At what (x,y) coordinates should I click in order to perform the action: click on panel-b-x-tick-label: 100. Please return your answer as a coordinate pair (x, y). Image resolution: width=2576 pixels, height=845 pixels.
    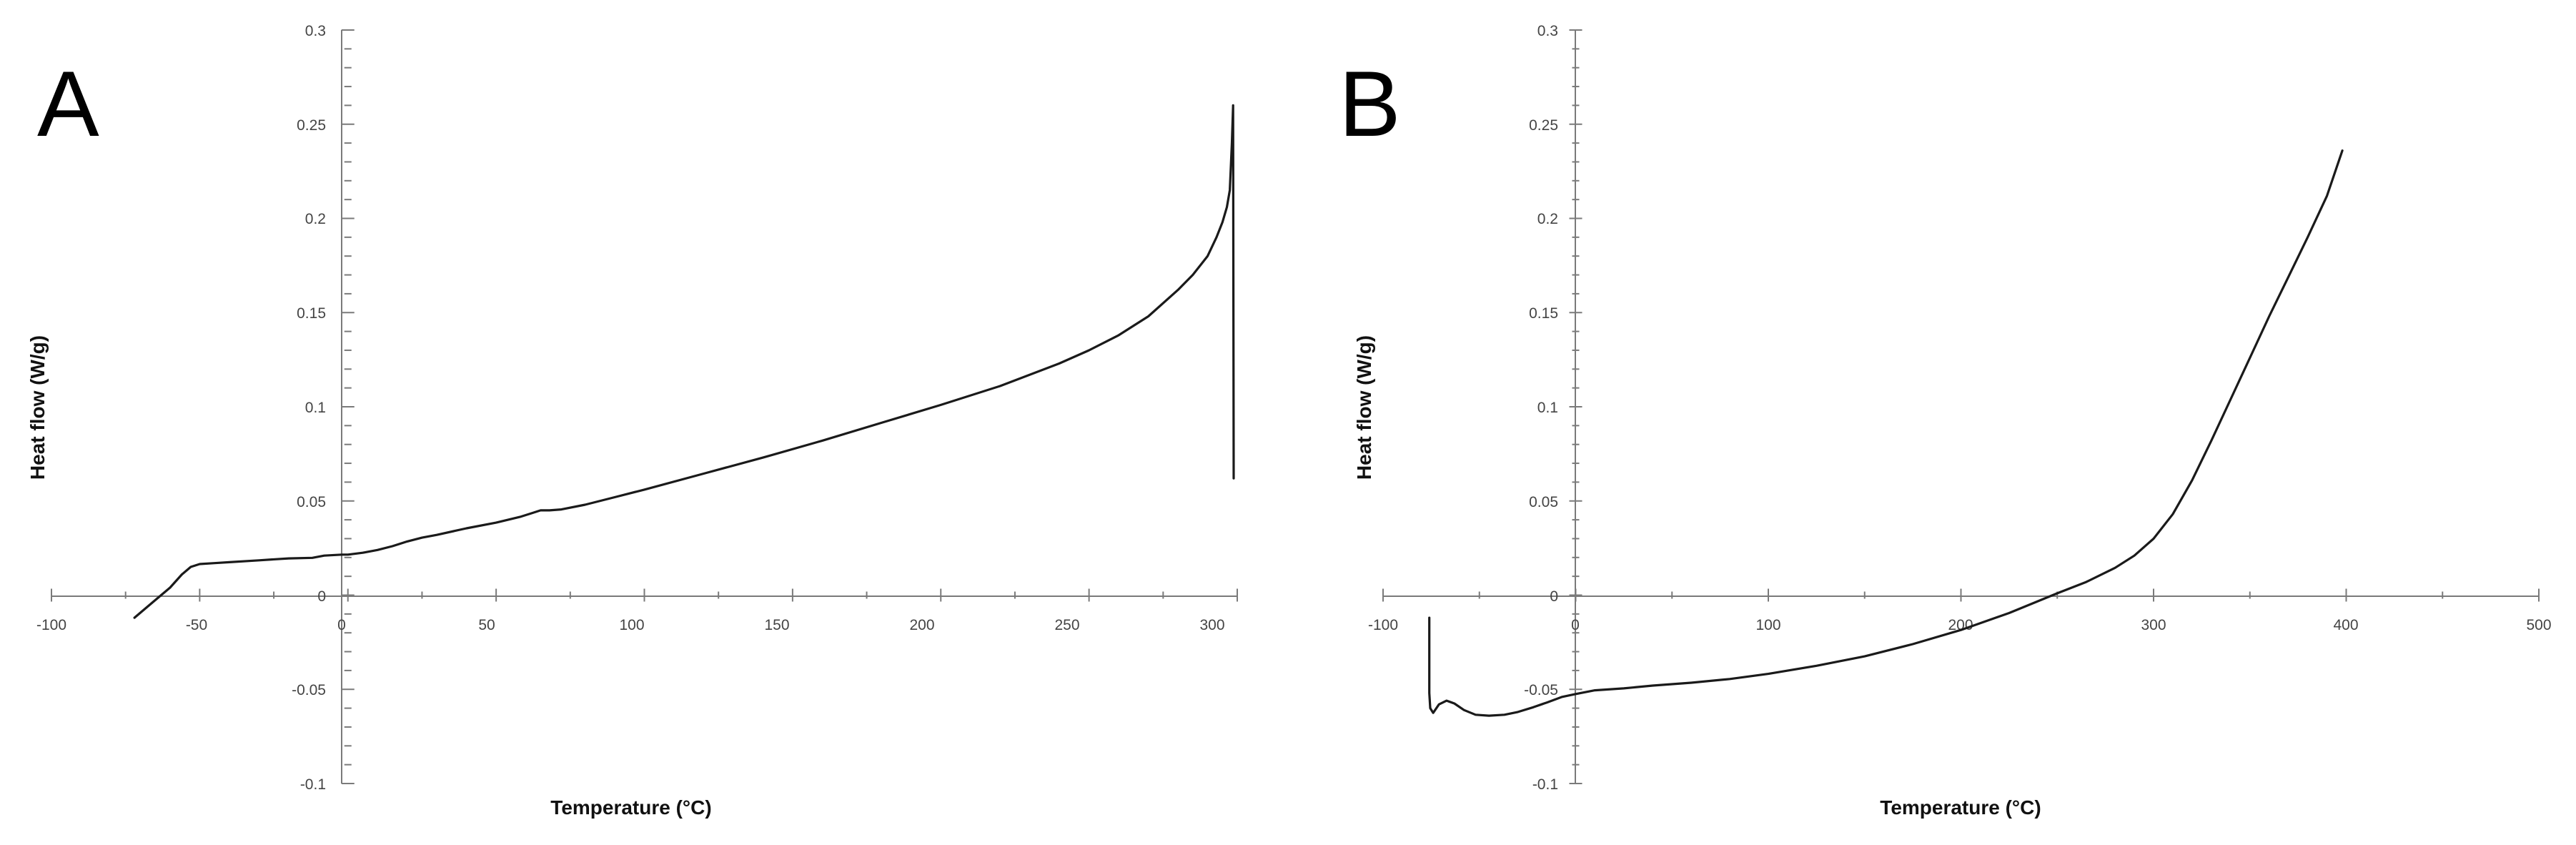
    Looking at the image, I should click on (1768, 625).